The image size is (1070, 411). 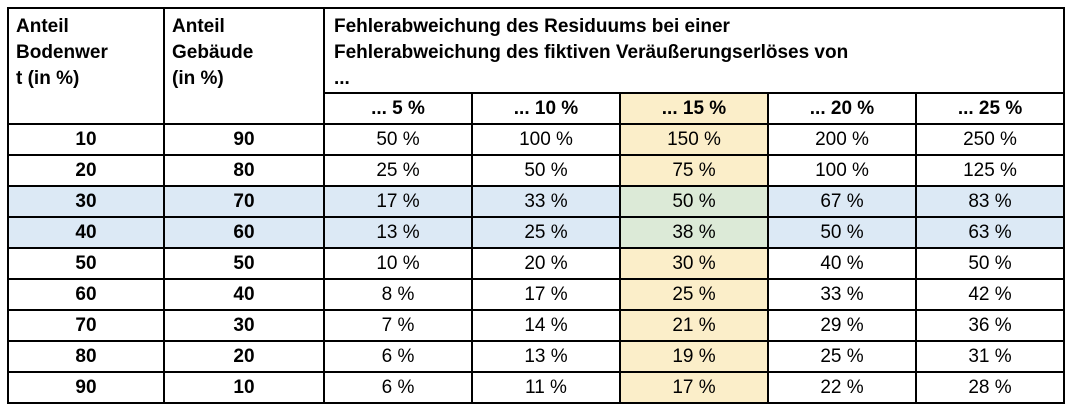 I want to click on table-row: 60 40 8 % 17 % 25 % 33 % 42 %, so click(x=536, y=294).